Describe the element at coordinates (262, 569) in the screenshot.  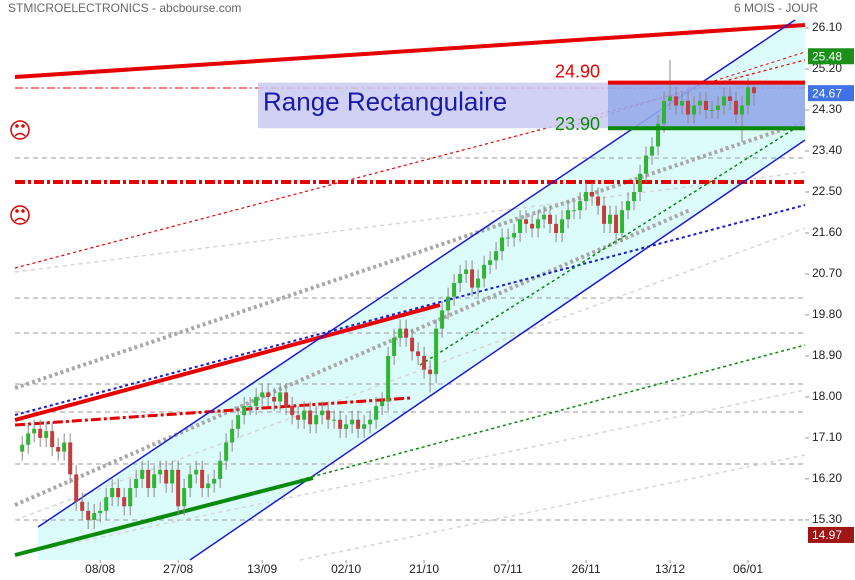
I see `x-tick-label: 13/09` at that location.